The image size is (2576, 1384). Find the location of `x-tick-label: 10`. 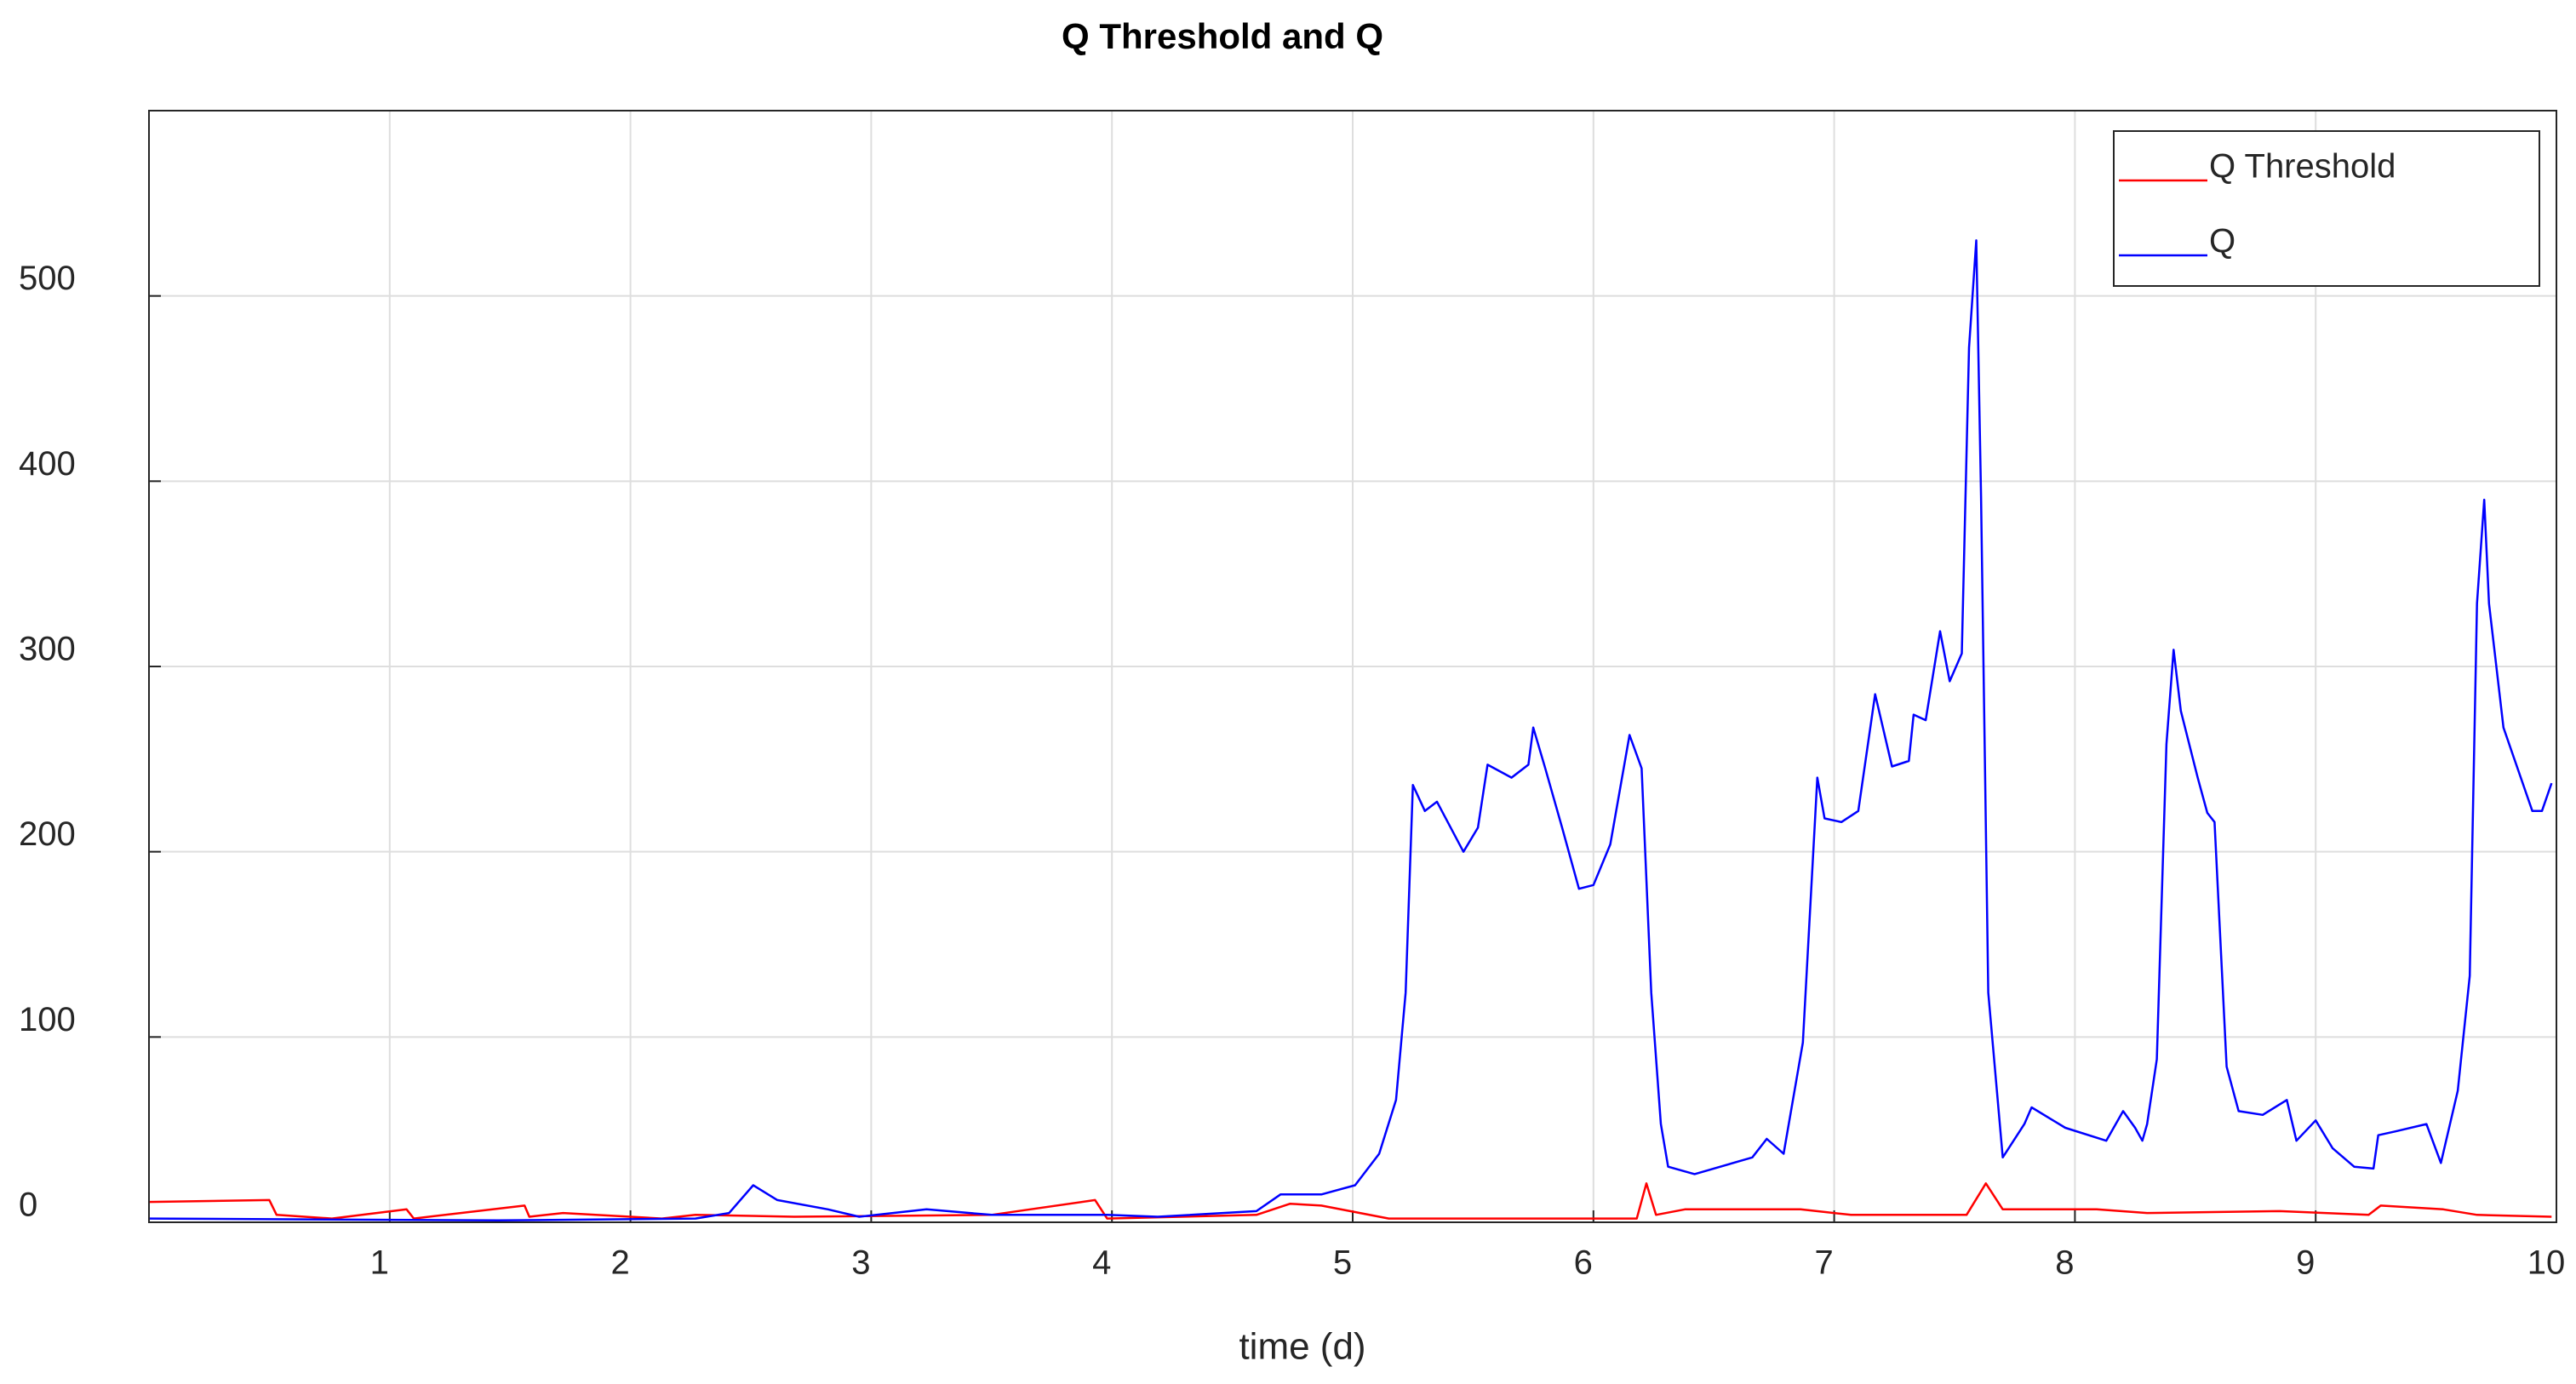

x-tick-label: 10 is located at coordinates (2546, 1263).